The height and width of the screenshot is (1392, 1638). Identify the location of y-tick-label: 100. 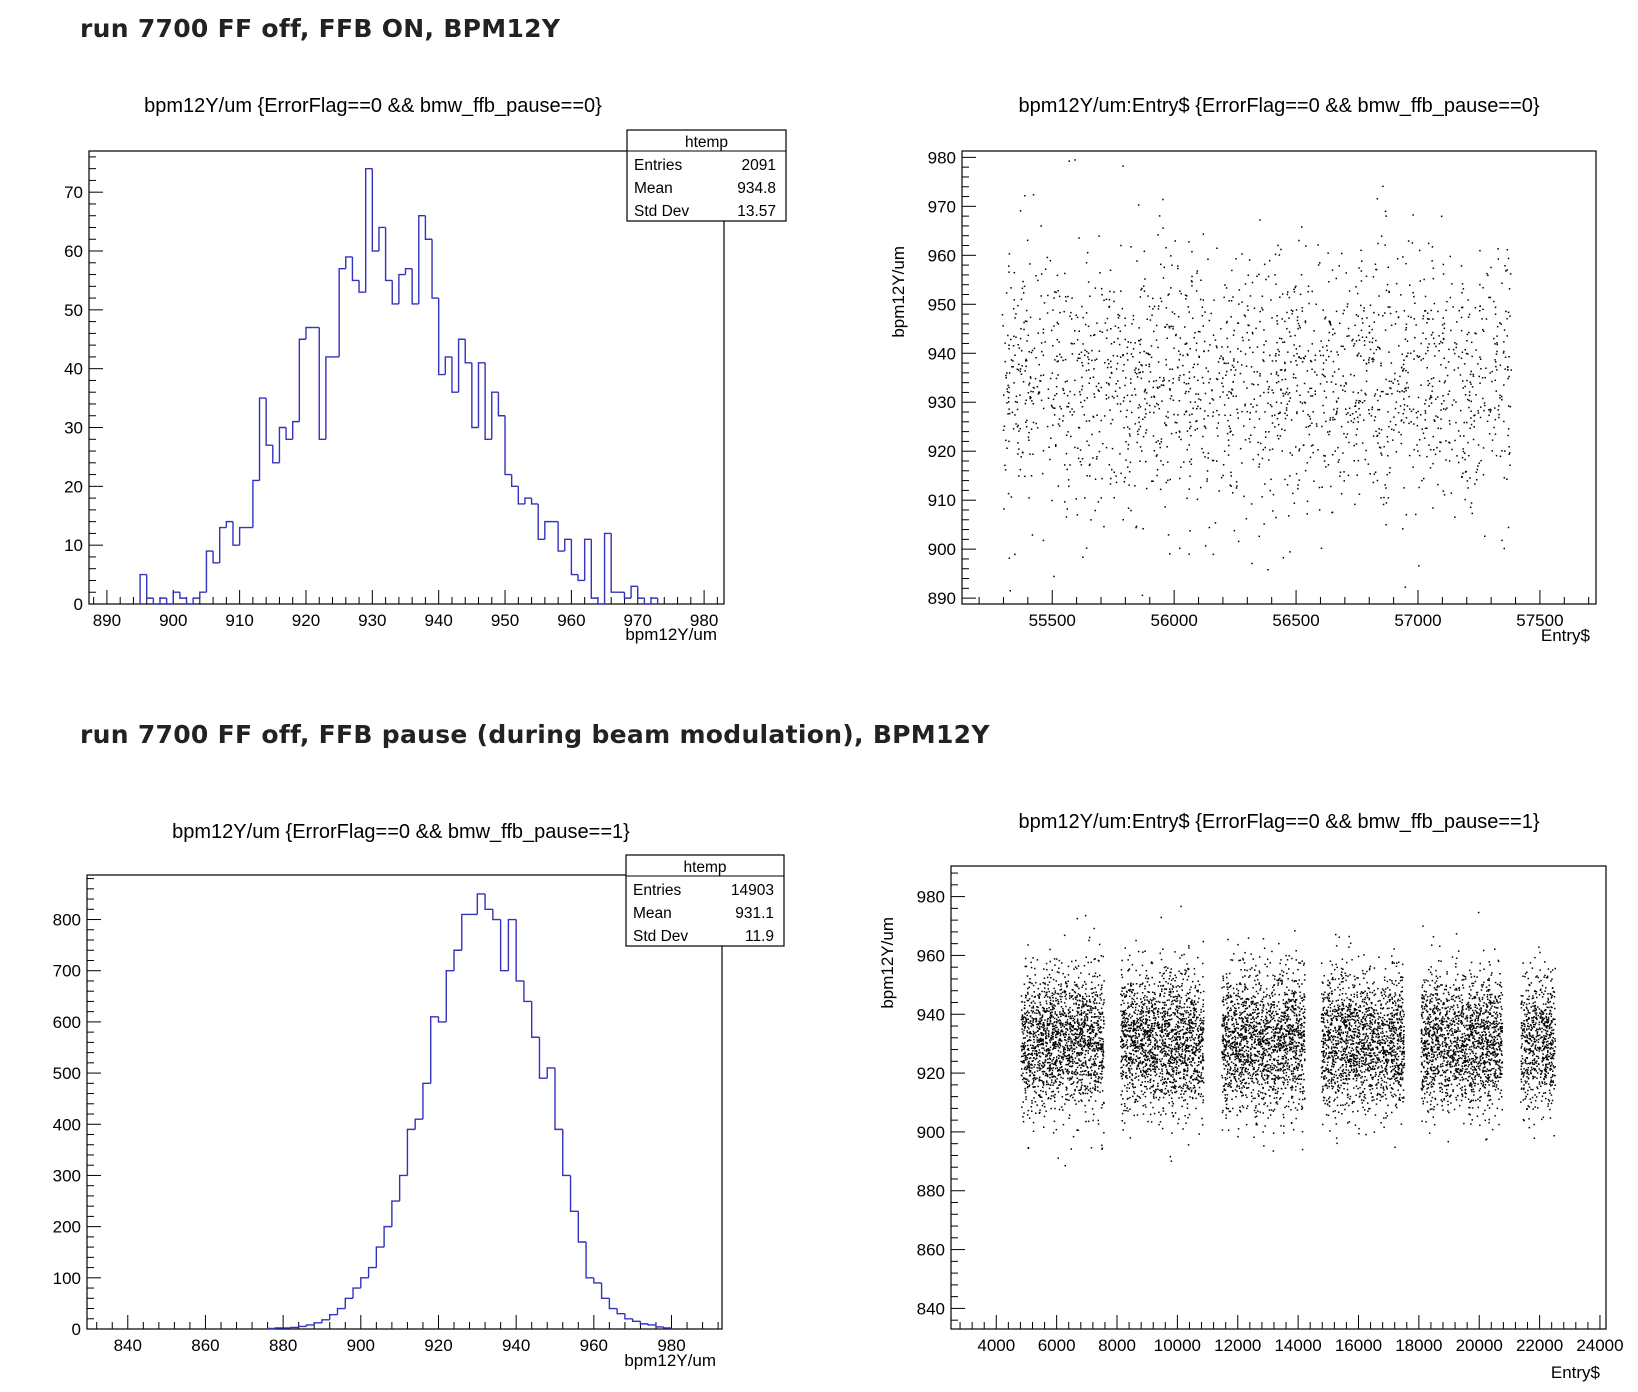
(67, 1278).